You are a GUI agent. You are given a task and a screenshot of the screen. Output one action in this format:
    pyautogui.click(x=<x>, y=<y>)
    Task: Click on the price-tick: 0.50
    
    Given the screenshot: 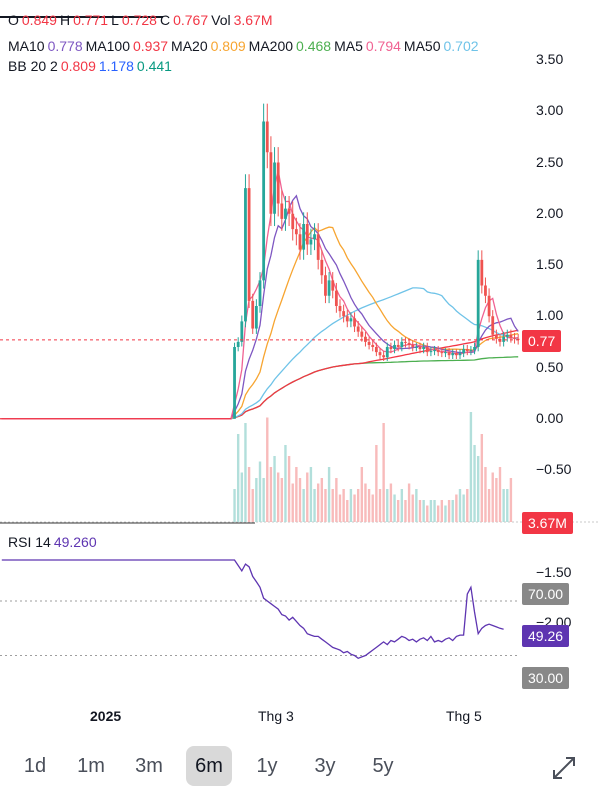 What is the action you would take?
    pyautogui.click(x=550, y=366)
    